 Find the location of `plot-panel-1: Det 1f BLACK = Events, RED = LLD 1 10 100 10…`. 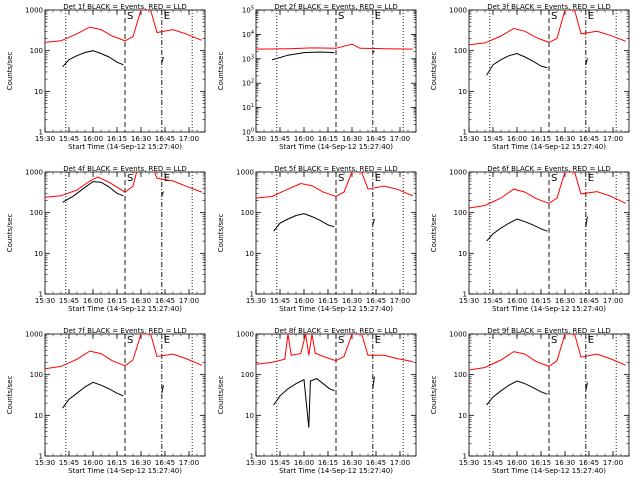

plot-panel-1: Det 1f BLACK = Events, RED = LLD 1 10 100 10… is located at coordinates (106, 77).